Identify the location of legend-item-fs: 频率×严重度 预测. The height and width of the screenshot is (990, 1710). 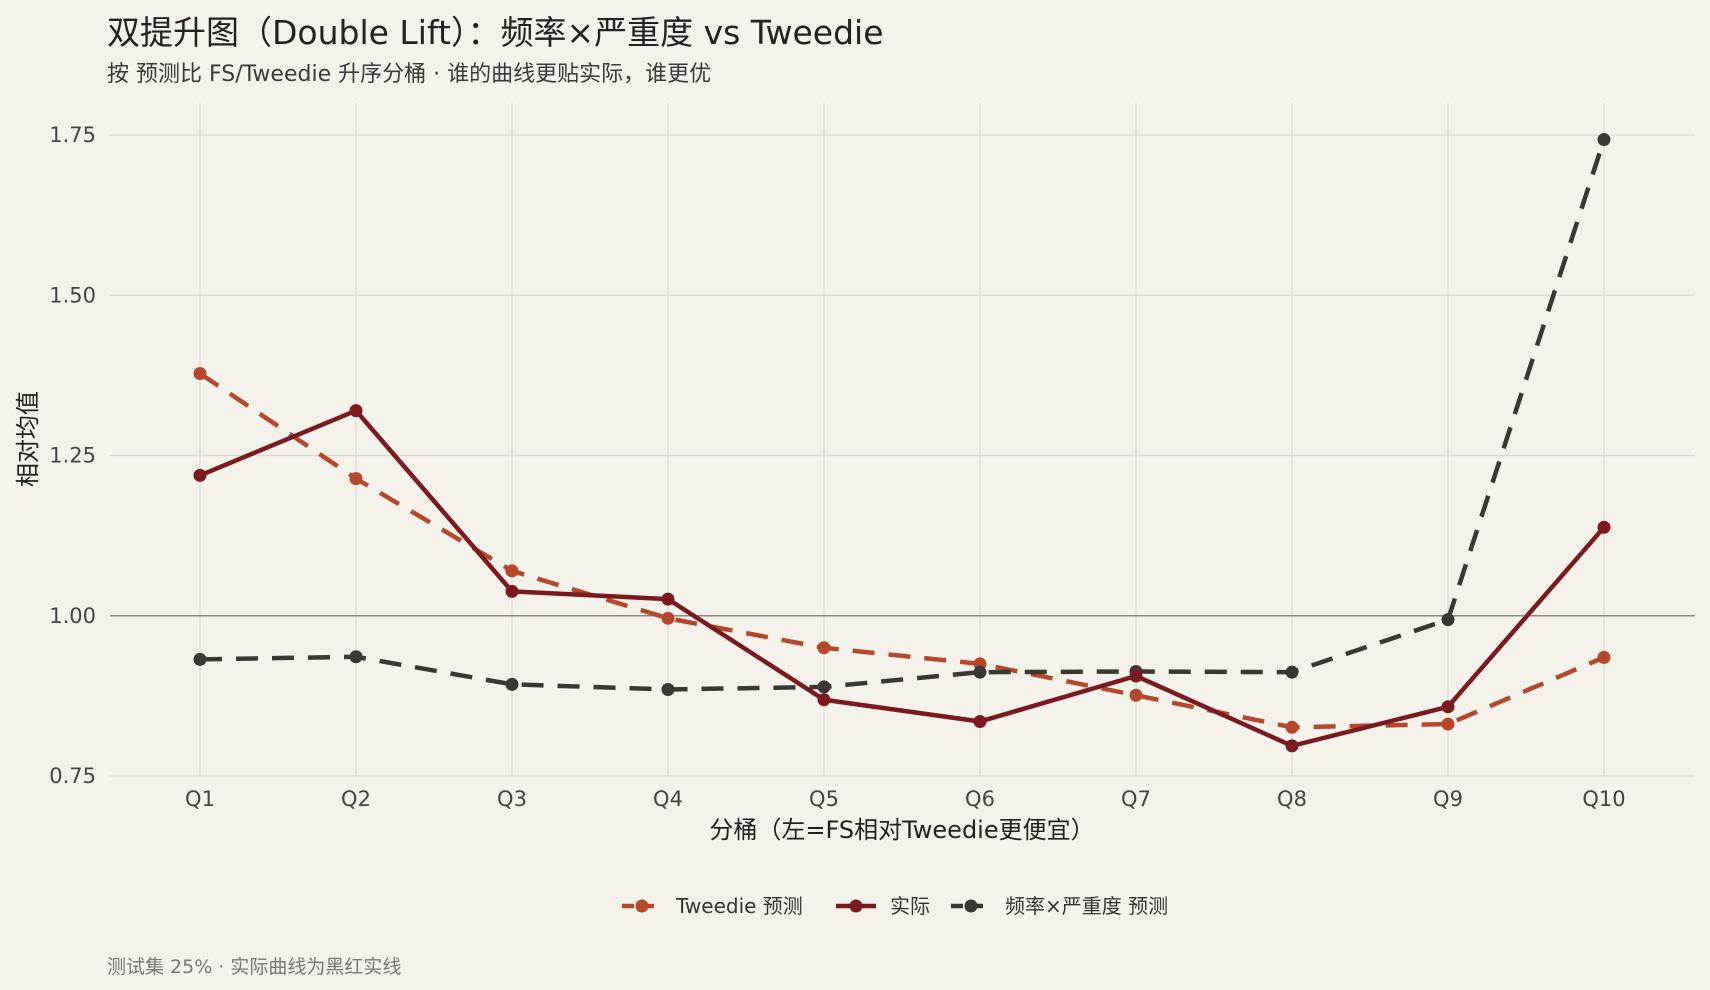
(1059, 906).